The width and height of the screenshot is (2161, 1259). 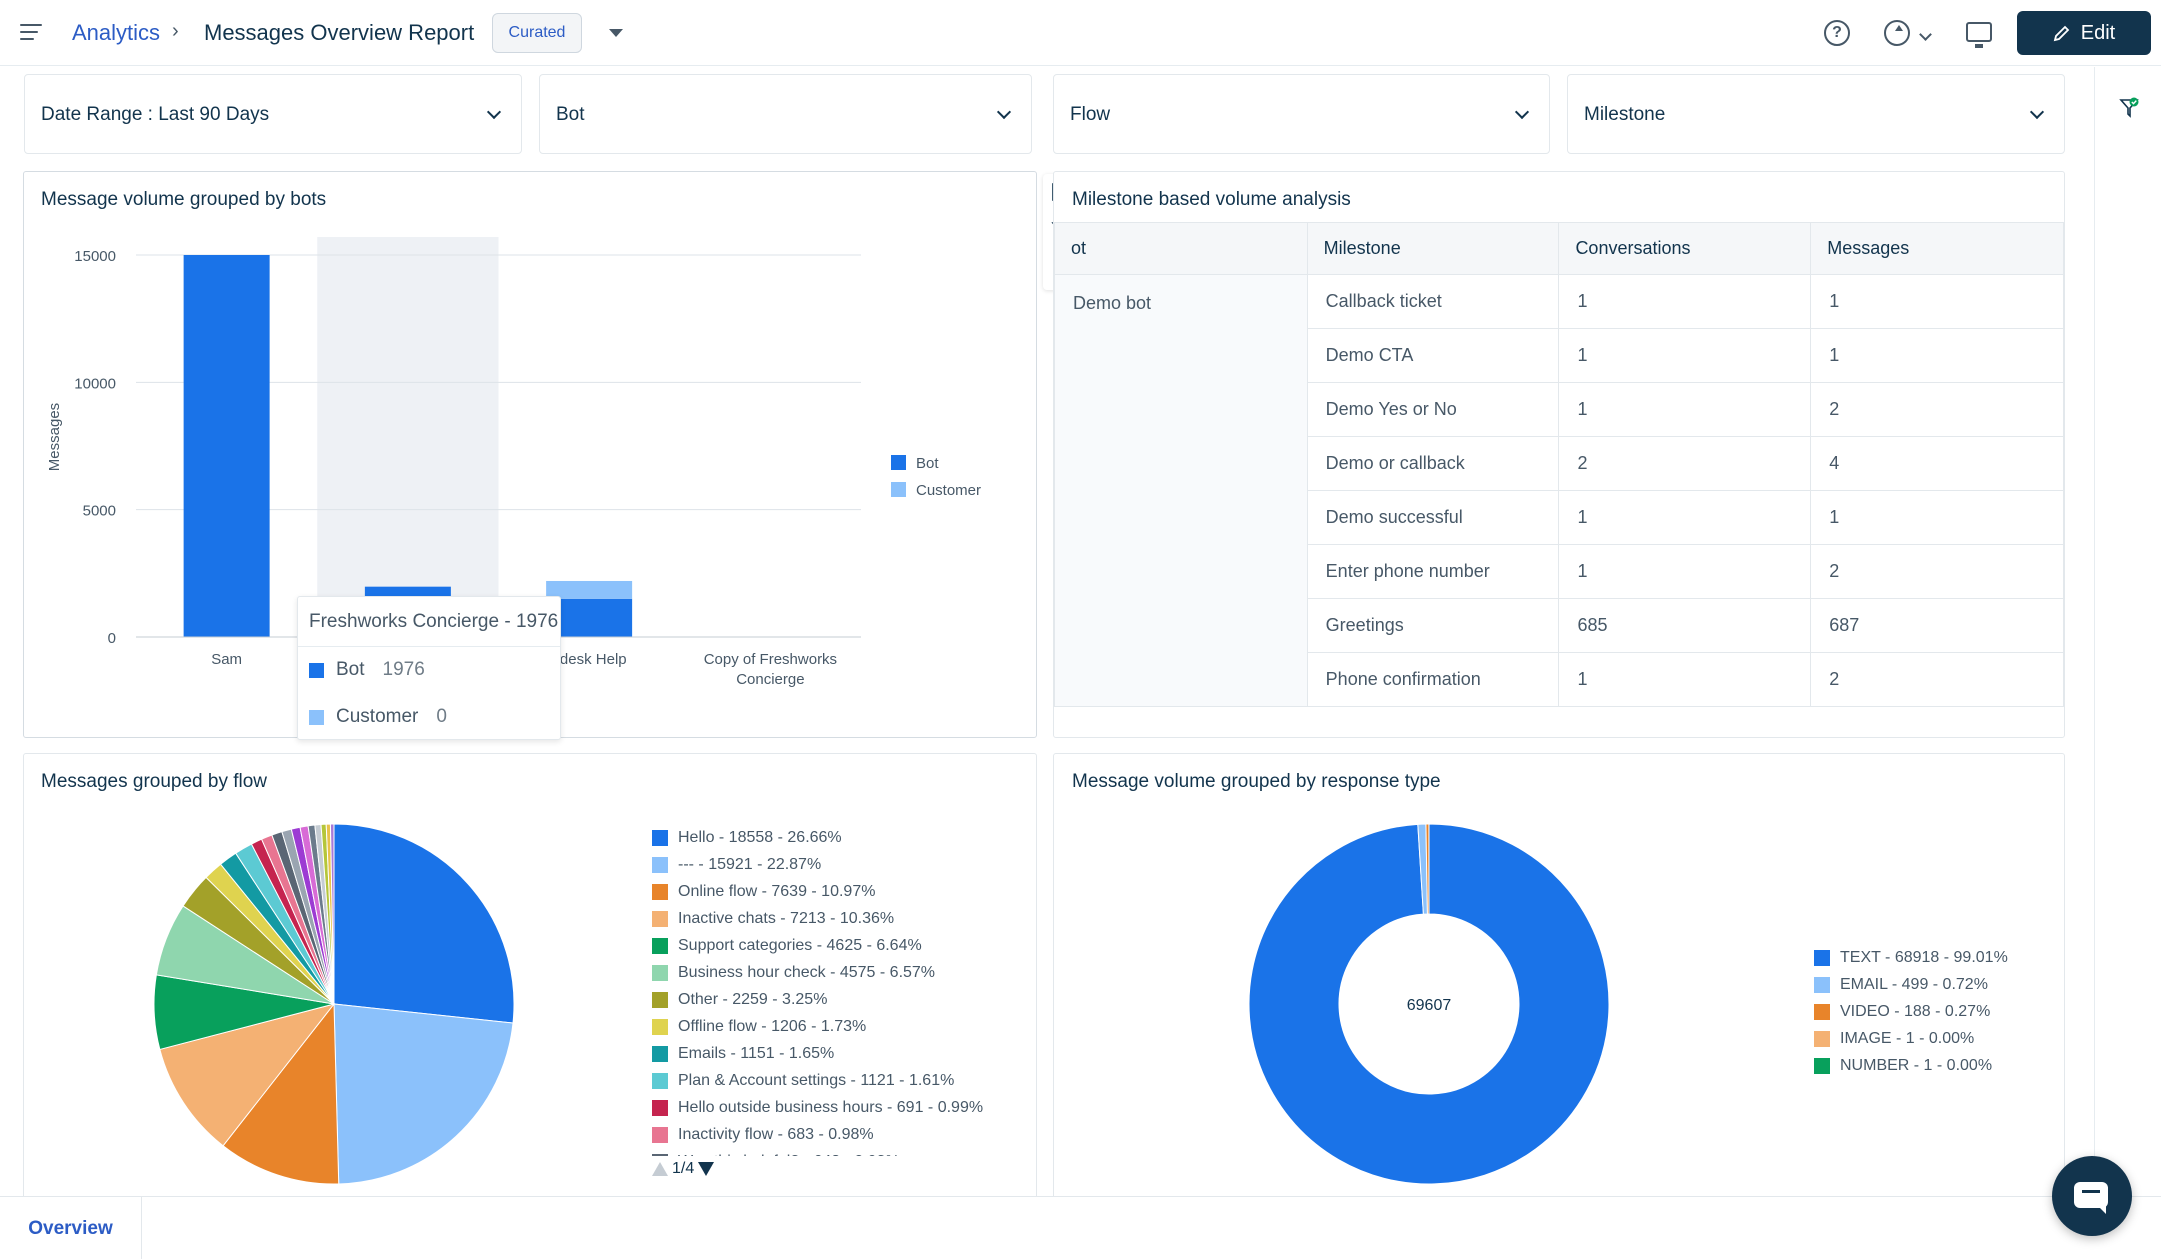 I want to click on tooltip-row: Customer 0, so click(x=378, y=717).